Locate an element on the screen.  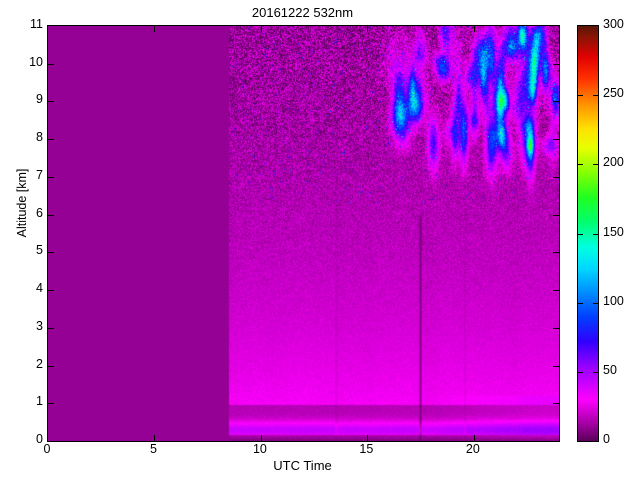
y-axis-label: Altitude [km] is located at coordinates (22, 203).